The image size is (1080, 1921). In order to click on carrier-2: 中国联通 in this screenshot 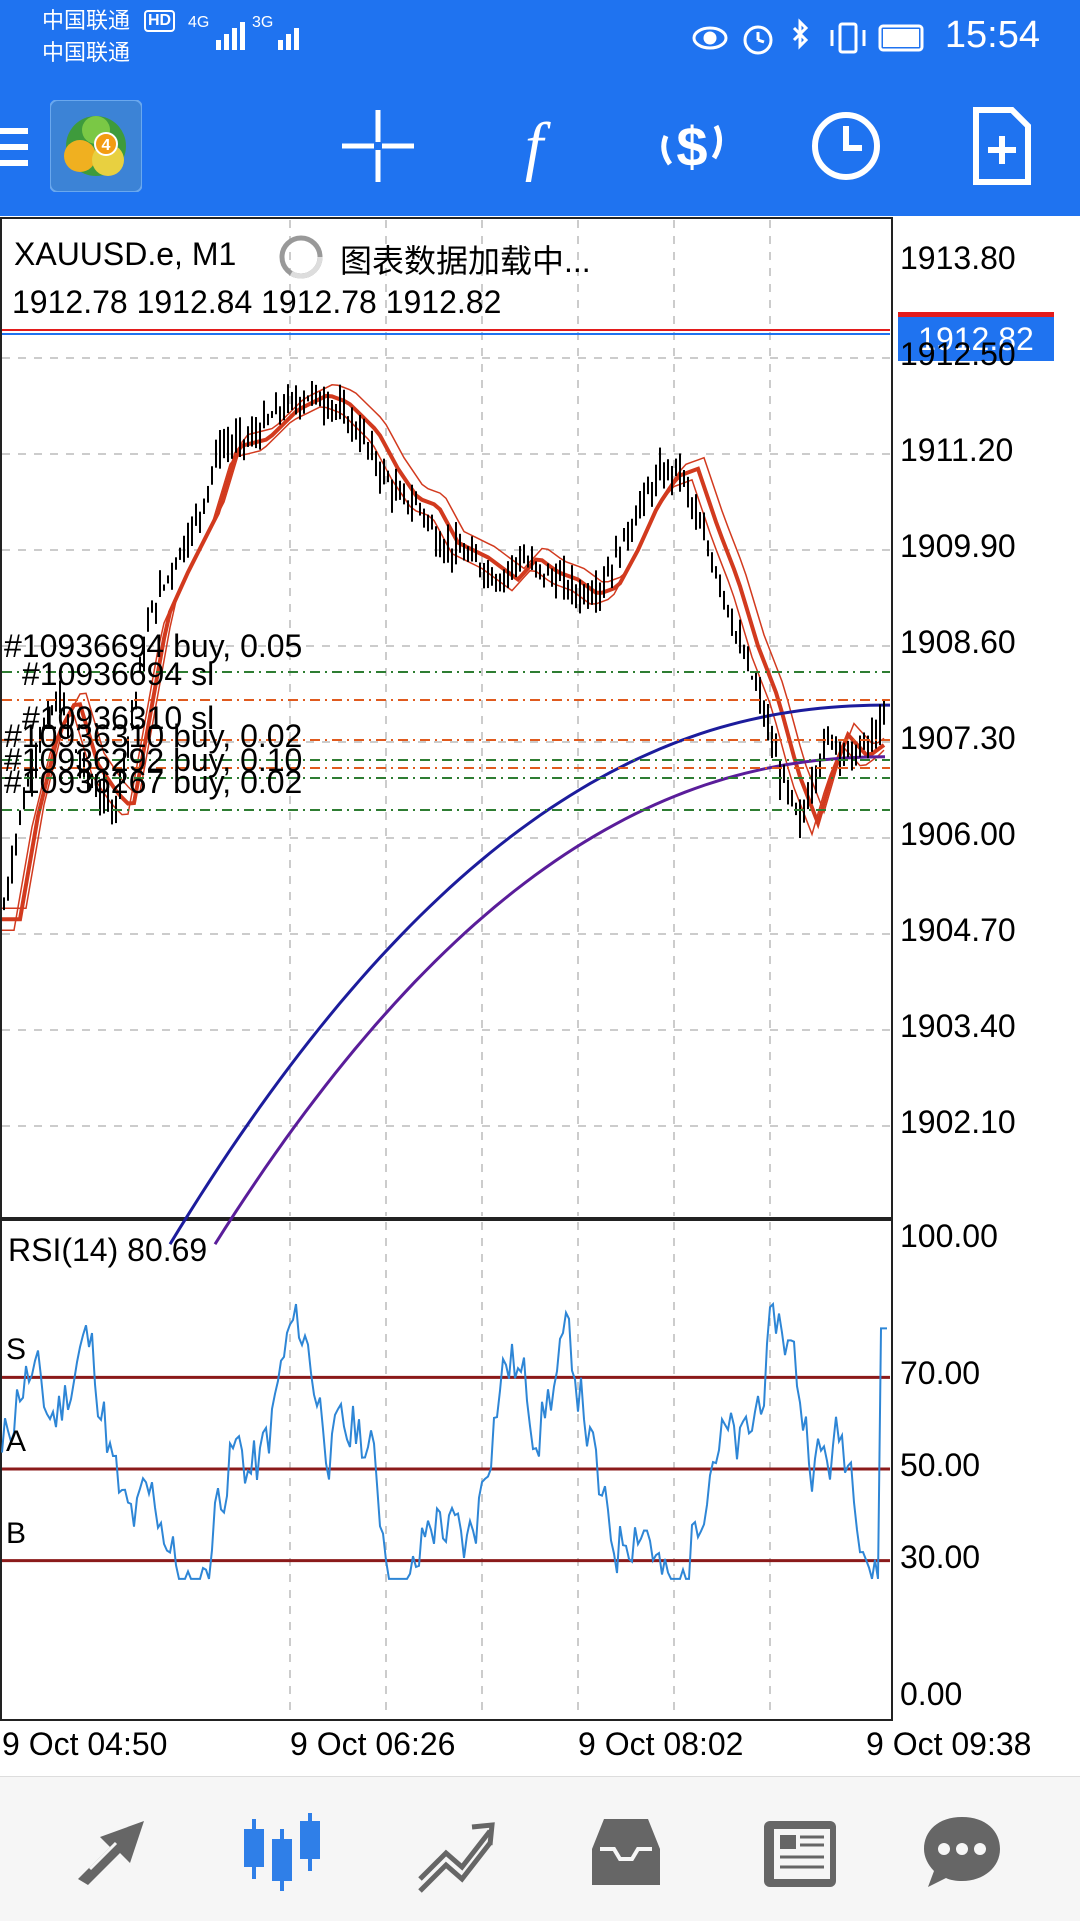, I will do `click(86, 52)`.